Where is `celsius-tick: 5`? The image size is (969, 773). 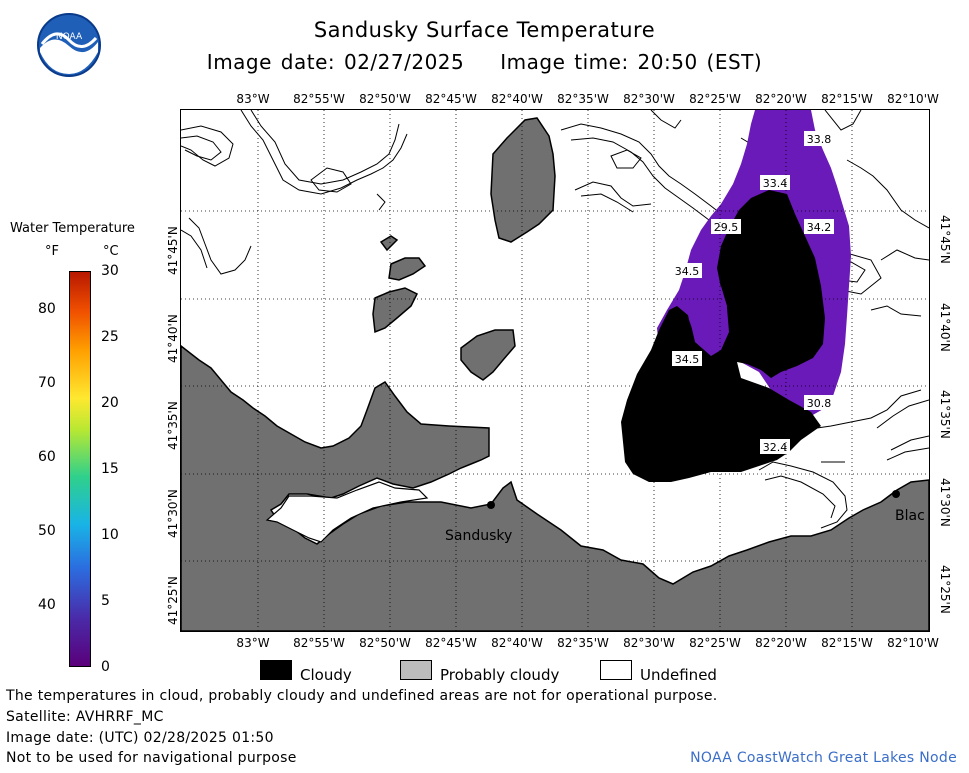
celsius-tick: 5 is located at coordinates (105, 601).